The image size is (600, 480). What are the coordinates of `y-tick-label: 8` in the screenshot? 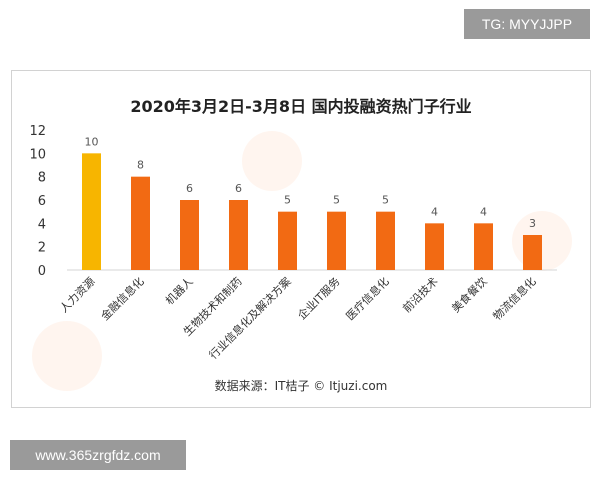 It's located at (42, 178).